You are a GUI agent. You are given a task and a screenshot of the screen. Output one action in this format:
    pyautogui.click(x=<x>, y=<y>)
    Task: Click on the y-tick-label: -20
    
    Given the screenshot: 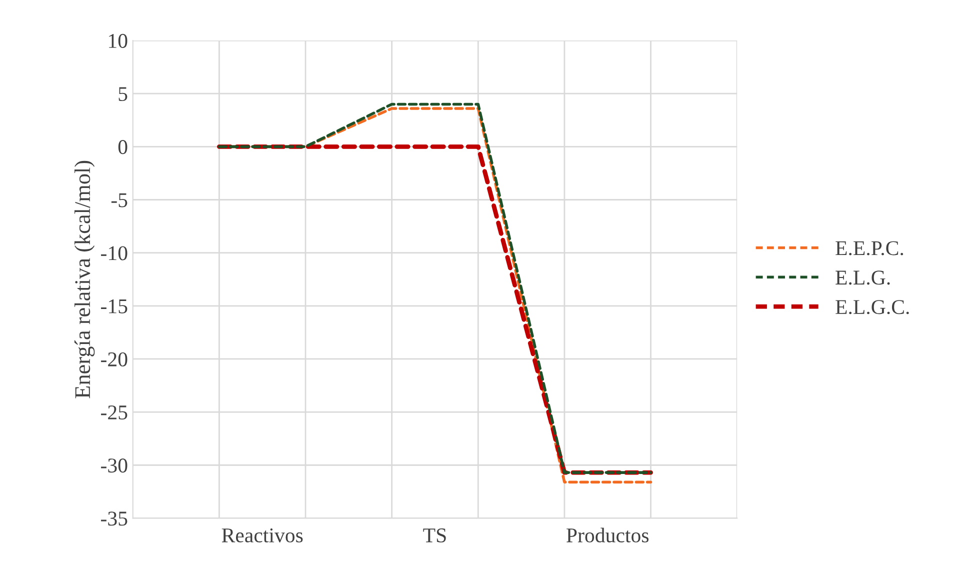 What is the action you would take?
    pyautogui.click(x=114, y=359)
    